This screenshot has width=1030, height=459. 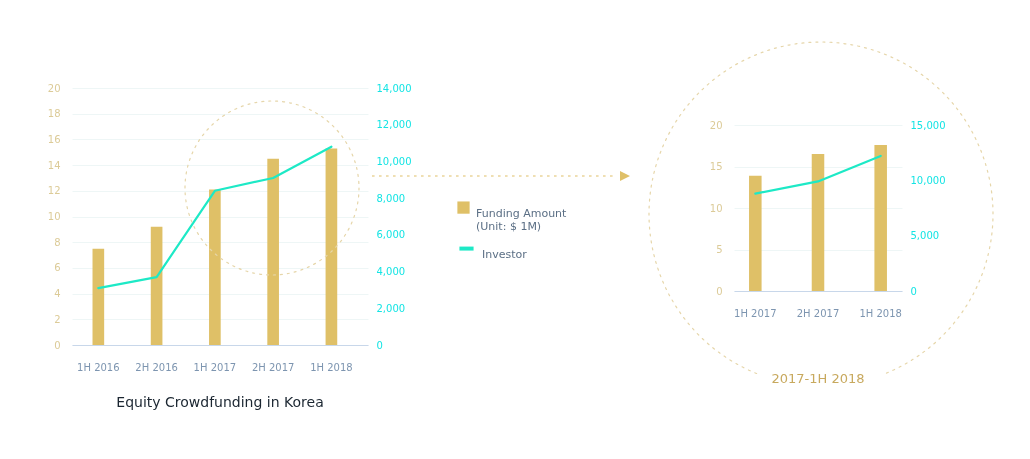 I want to click on y2-tick-label: 5,000, so click(x=925, y=236).